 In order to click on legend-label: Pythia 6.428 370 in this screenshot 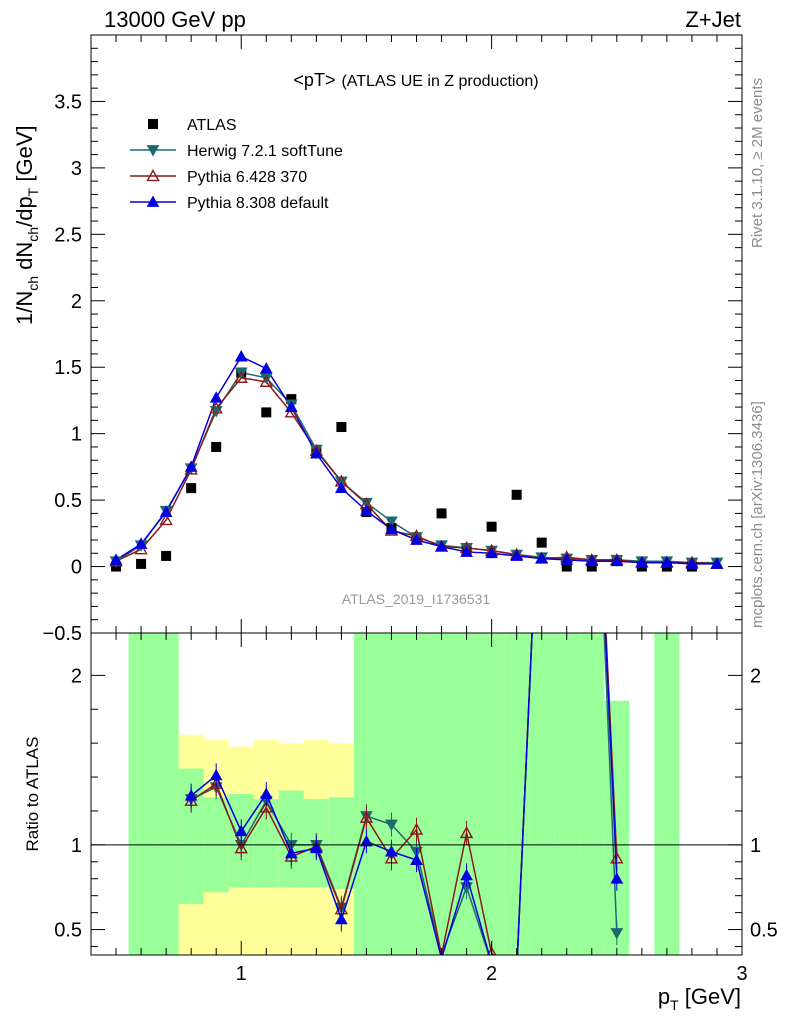, I will do `click(247, 177)`.